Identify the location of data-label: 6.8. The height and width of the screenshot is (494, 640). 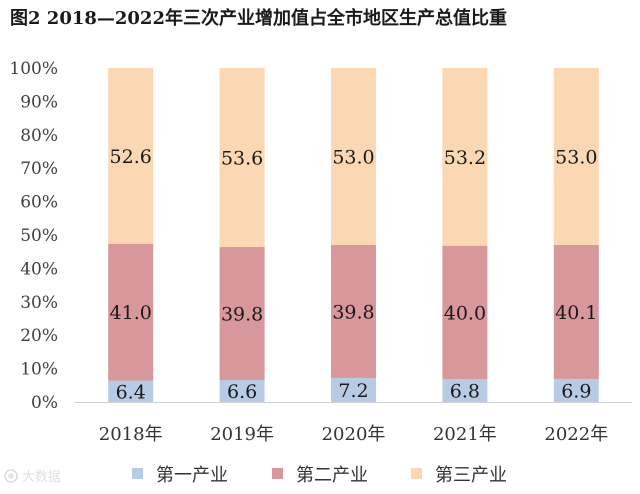
(465, 392).